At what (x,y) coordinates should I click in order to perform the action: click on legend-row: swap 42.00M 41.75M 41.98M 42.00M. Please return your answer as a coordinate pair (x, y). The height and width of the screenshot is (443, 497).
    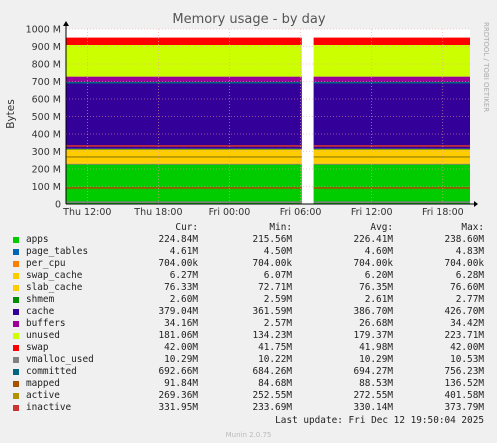
    Looking at the image, I should click on (250, 348).